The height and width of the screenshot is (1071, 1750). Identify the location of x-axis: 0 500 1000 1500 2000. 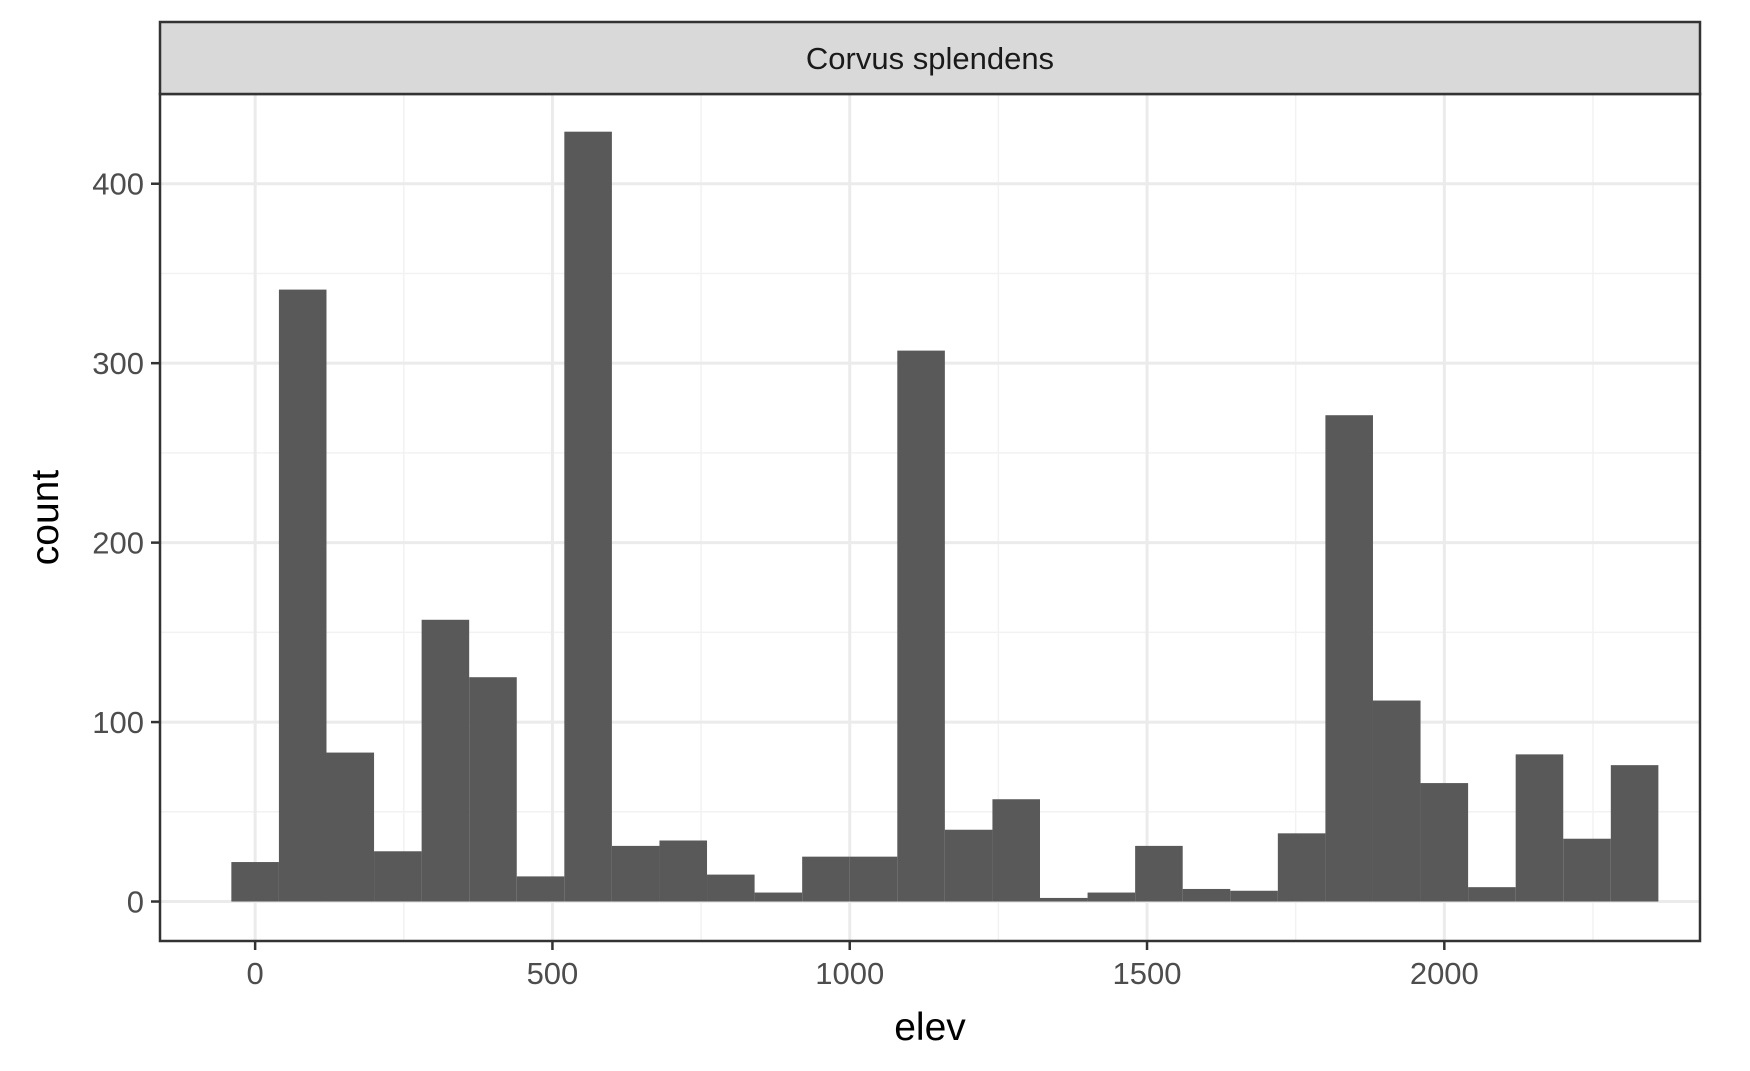
(863, 966).